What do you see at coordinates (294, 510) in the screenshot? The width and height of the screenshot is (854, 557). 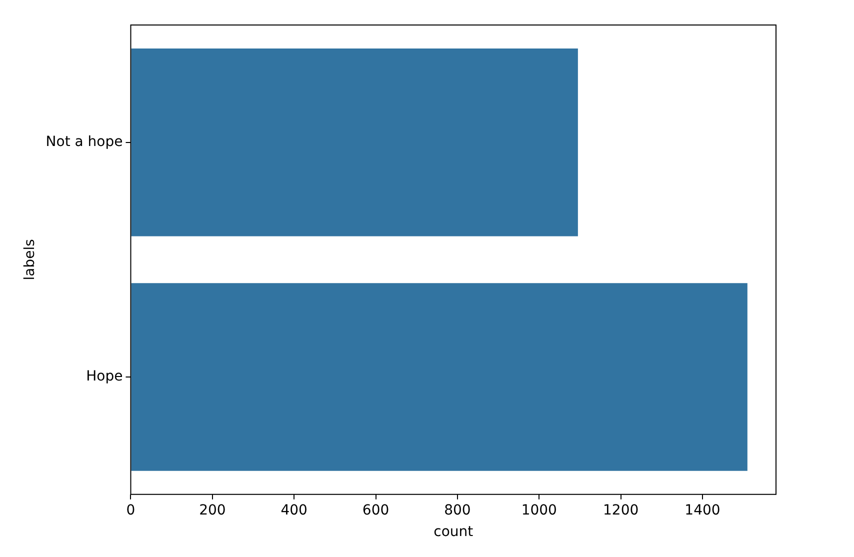 I see `x-tick-label: 400` at bounding box center [294, 510].